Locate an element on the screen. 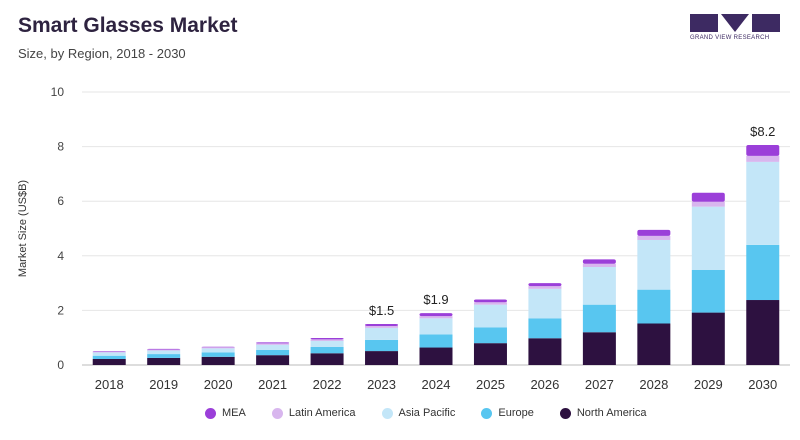  legend-item: North America is located at coordinates (603, 413).